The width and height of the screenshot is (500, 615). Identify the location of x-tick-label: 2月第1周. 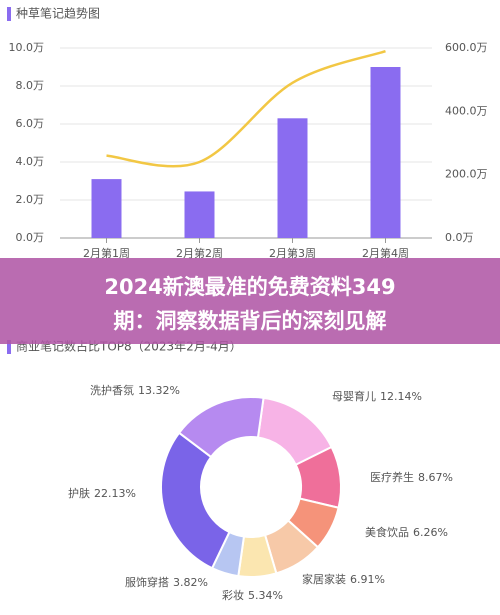
(106, 253).